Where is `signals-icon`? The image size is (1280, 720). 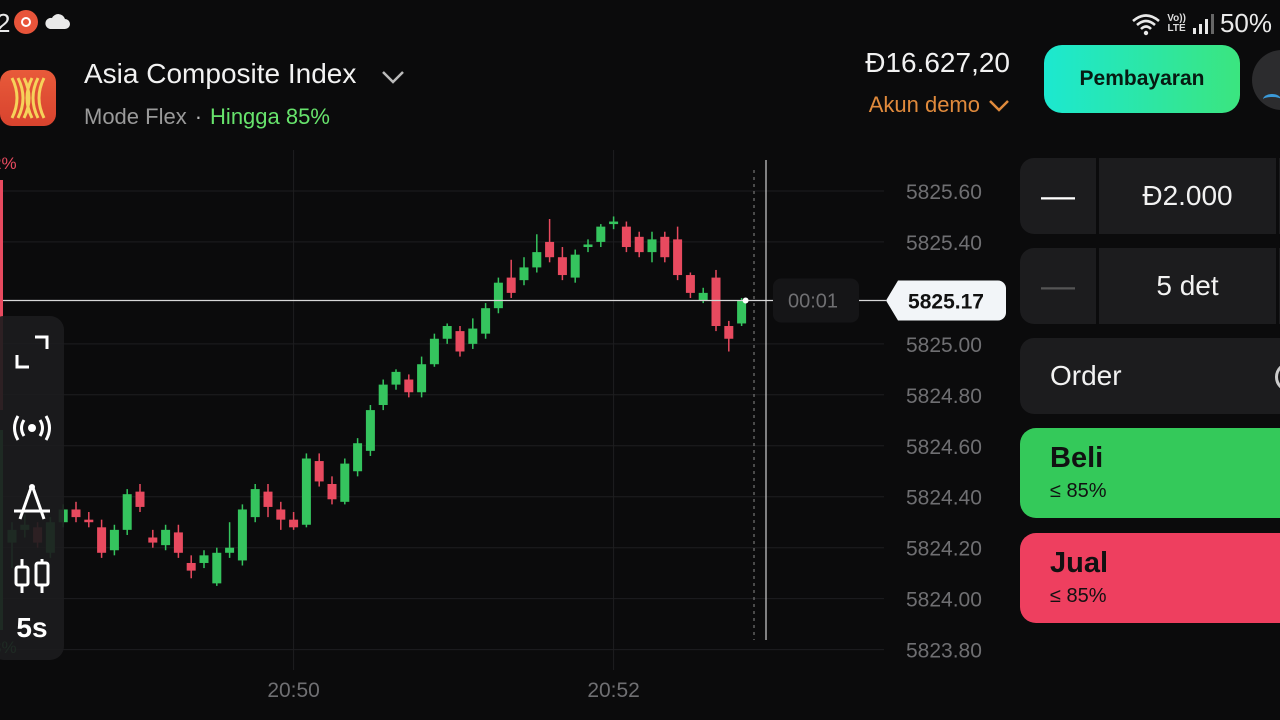 signals-icon is located at coordinates (32, 428).